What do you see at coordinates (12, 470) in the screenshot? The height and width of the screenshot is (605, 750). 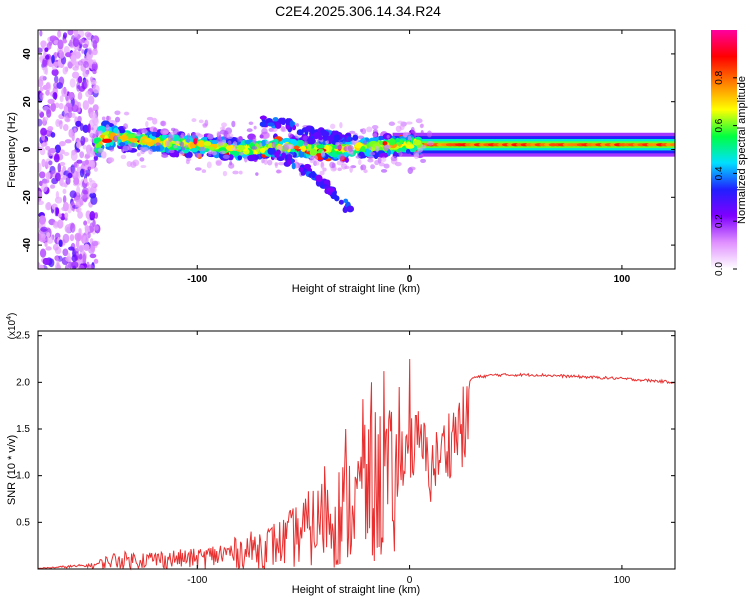 I see `snr-y-label: SNR (10 * v/v)` at bounding box center [12, 470].